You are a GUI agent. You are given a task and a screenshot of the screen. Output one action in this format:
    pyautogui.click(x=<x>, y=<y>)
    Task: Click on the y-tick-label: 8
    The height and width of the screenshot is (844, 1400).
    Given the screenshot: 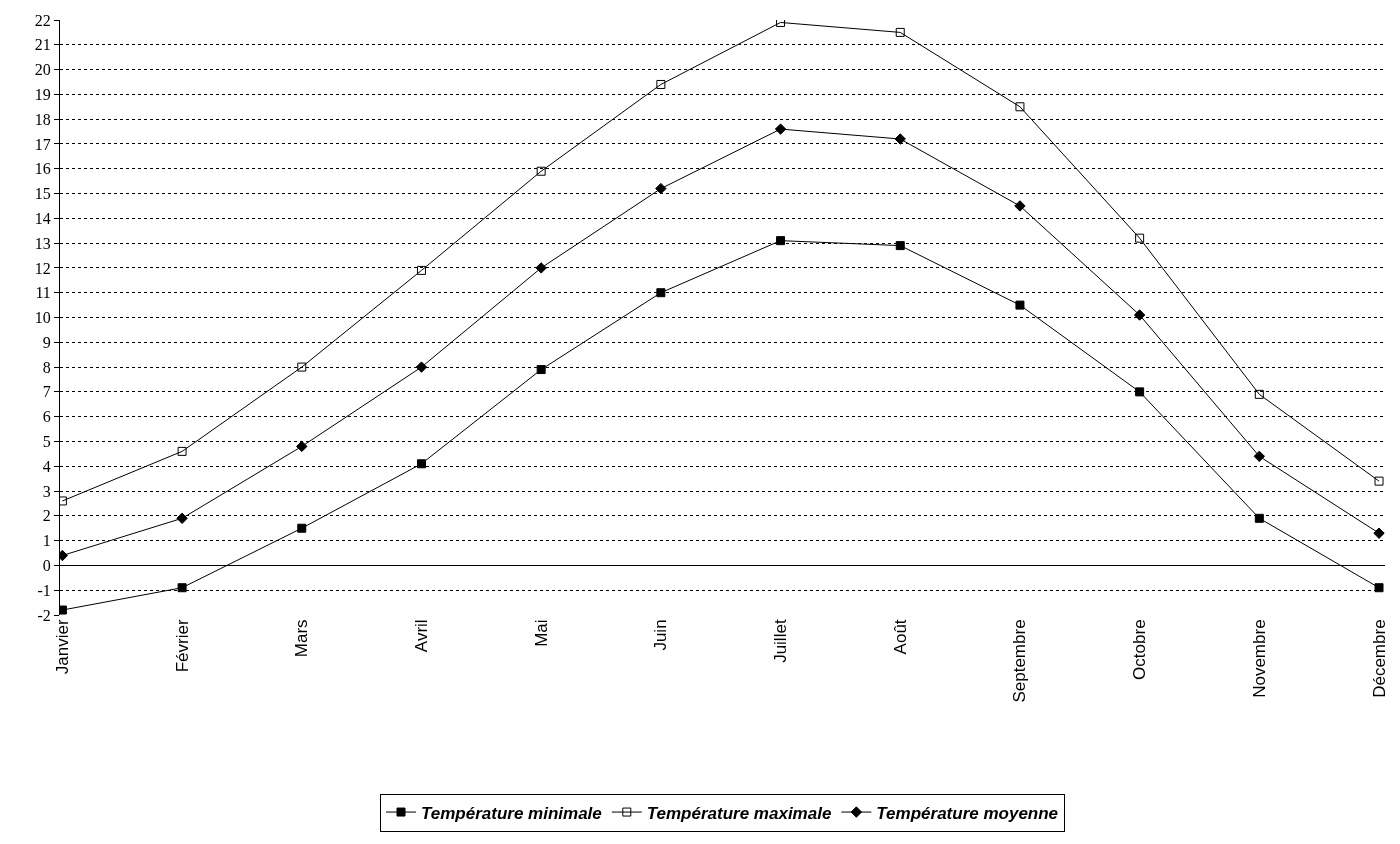 What is the action you would take?
    pyautogui.click(x=46, y=367)
    